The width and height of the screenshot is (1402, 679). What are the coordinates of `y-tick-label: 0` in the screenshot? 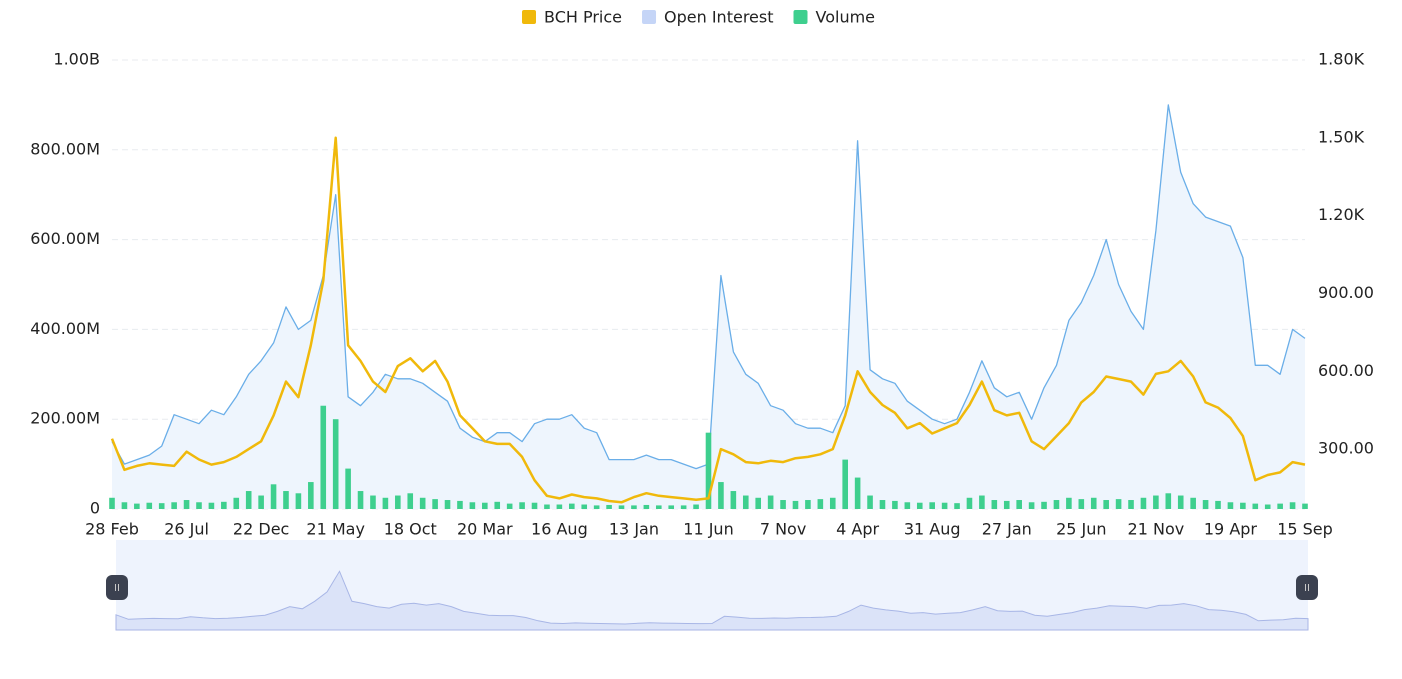 It's located at (95, 508).